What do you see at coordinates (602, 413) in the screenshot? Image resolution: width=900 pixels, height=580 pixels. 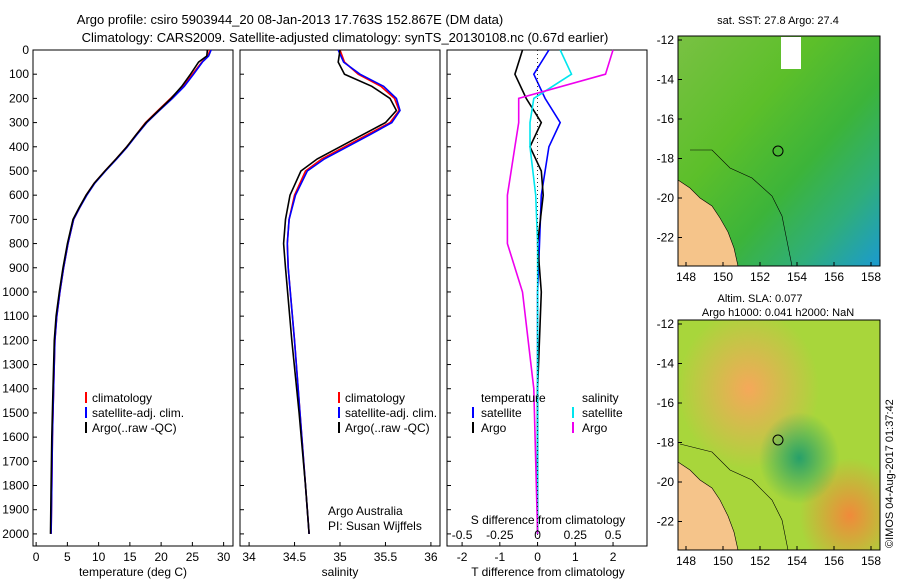 I see `legend-label-s-satellite: satellite` at bounding box center [602, 413].